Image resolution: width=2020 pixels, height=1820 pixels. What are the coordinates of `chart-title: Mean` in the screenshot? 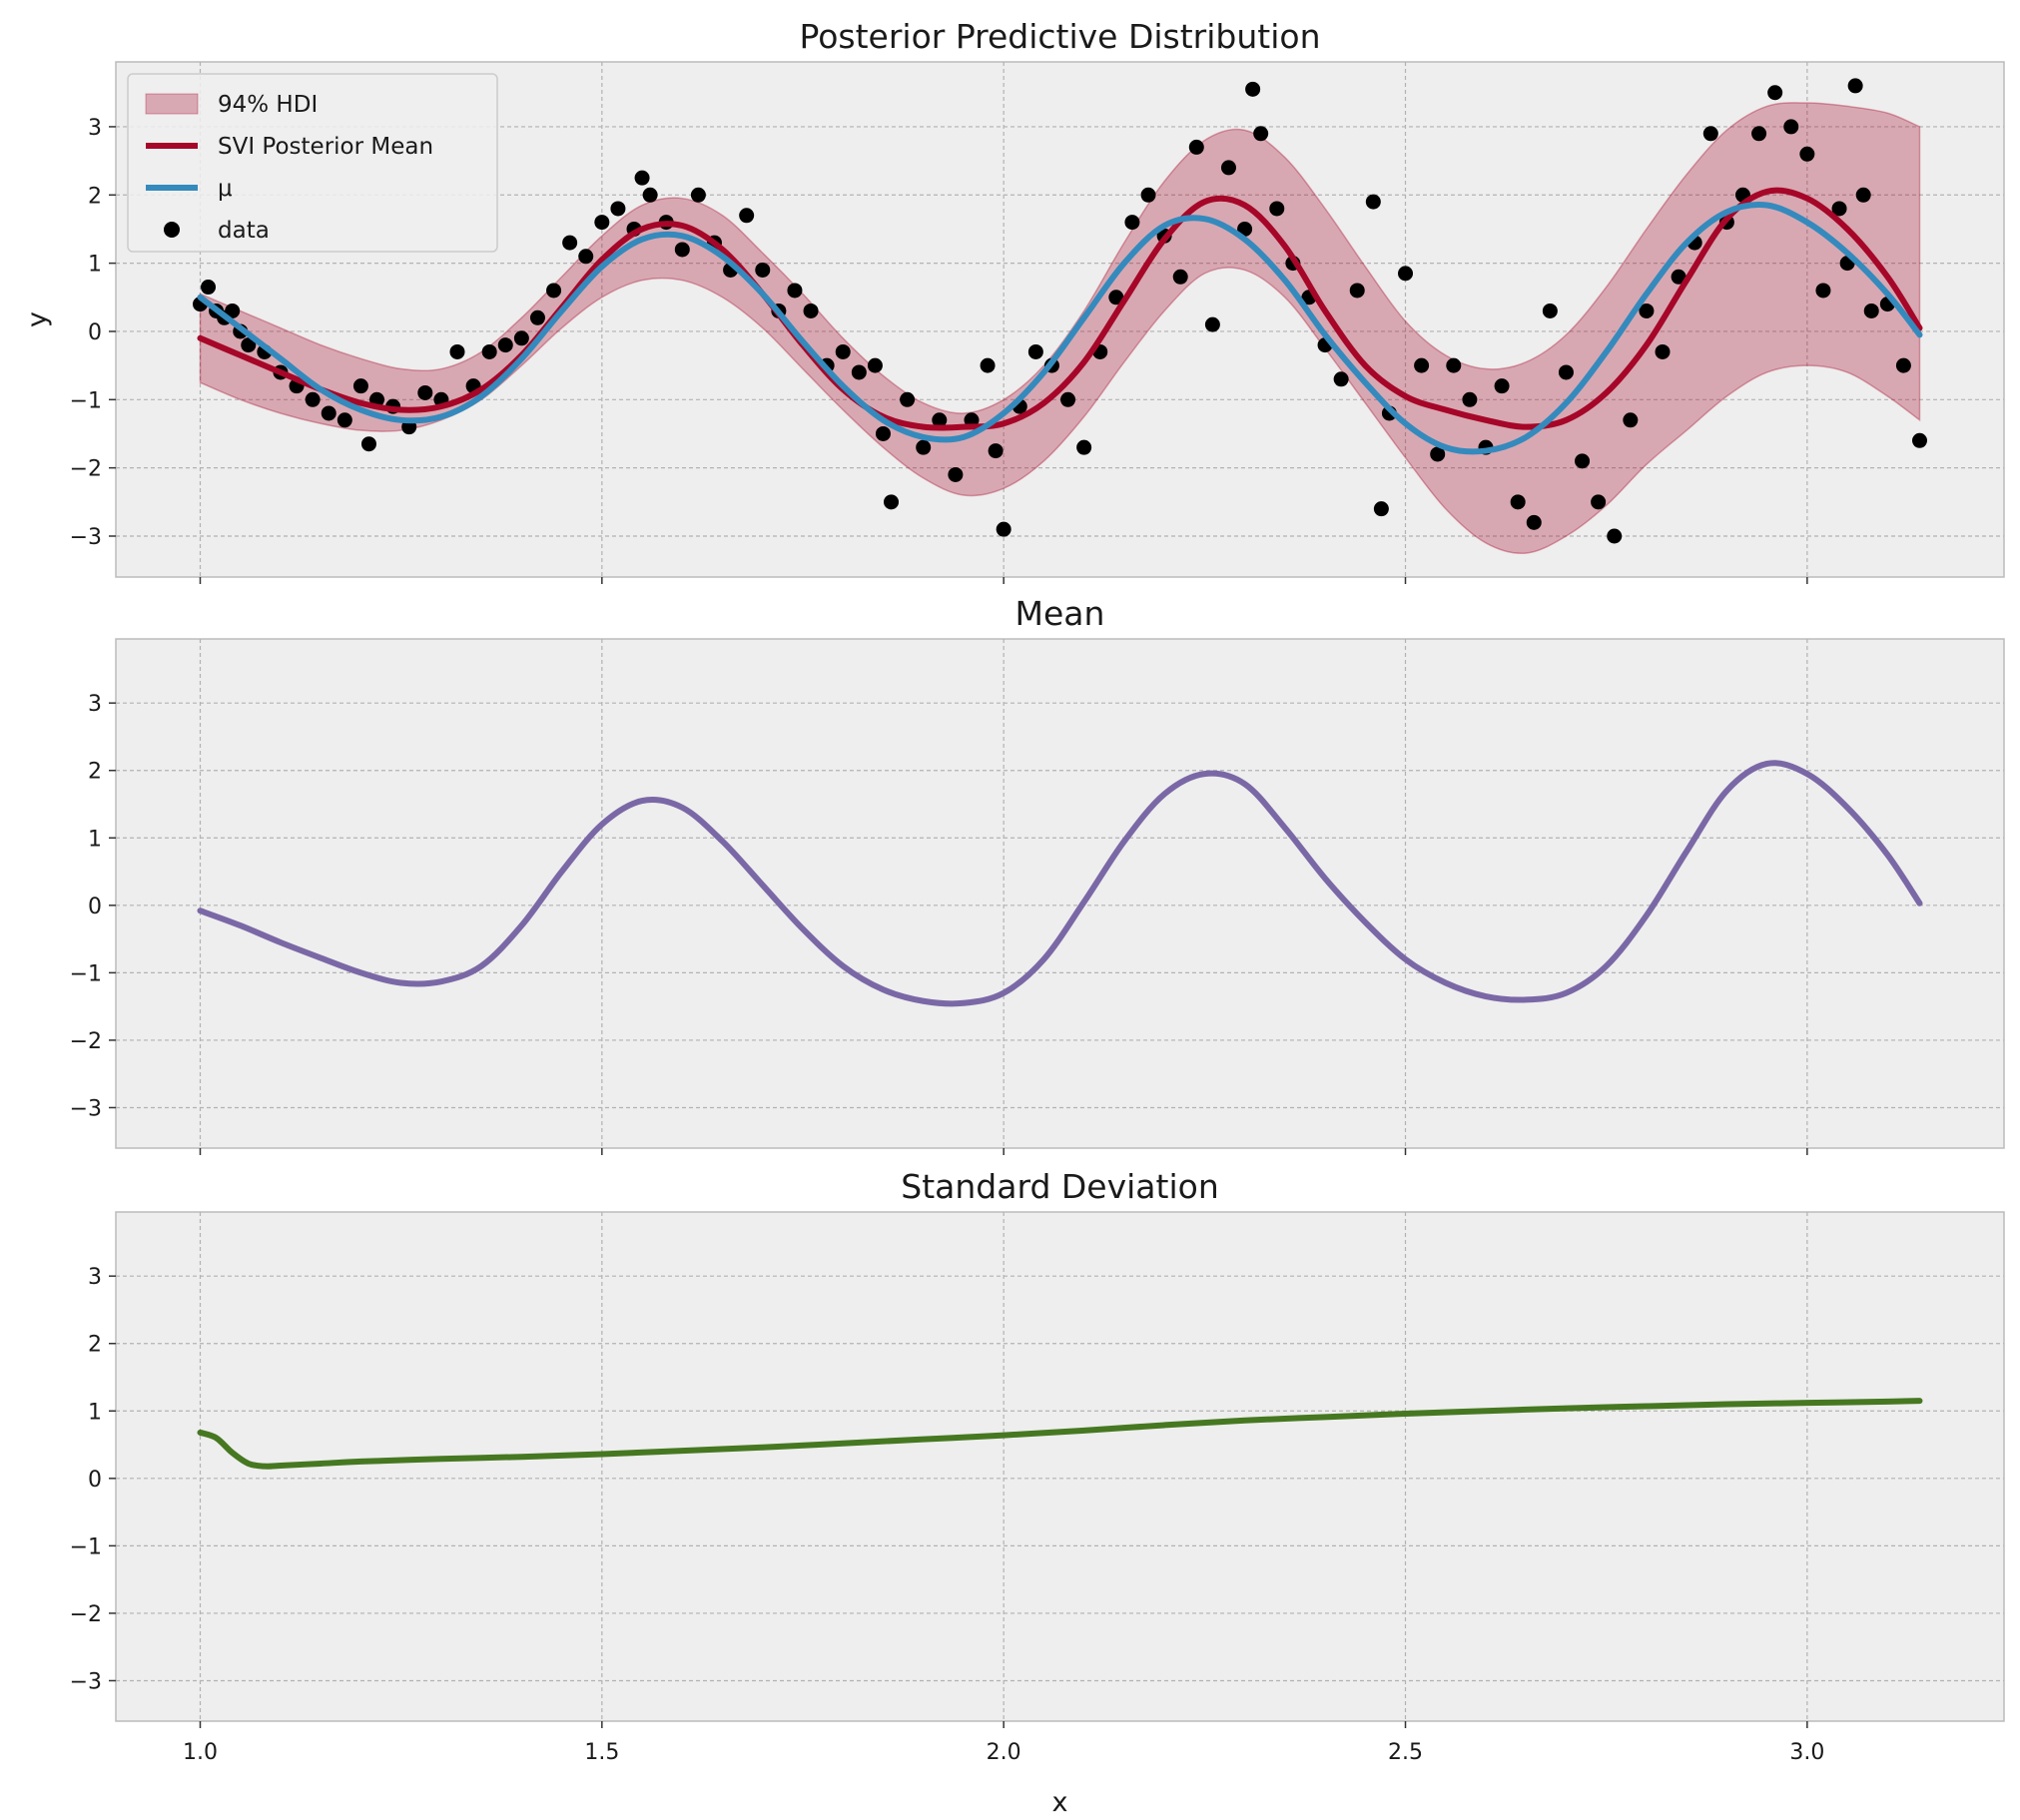 It's located at (1060, 613).